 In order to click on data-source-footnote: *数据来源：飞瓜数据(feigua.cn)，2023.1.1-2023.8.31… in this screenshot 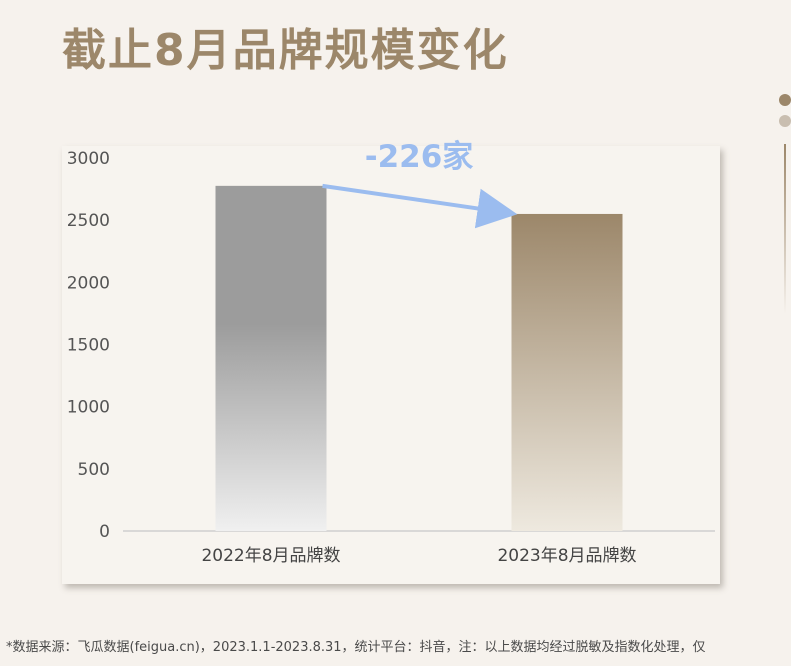, I will do `click(356, 647)`.